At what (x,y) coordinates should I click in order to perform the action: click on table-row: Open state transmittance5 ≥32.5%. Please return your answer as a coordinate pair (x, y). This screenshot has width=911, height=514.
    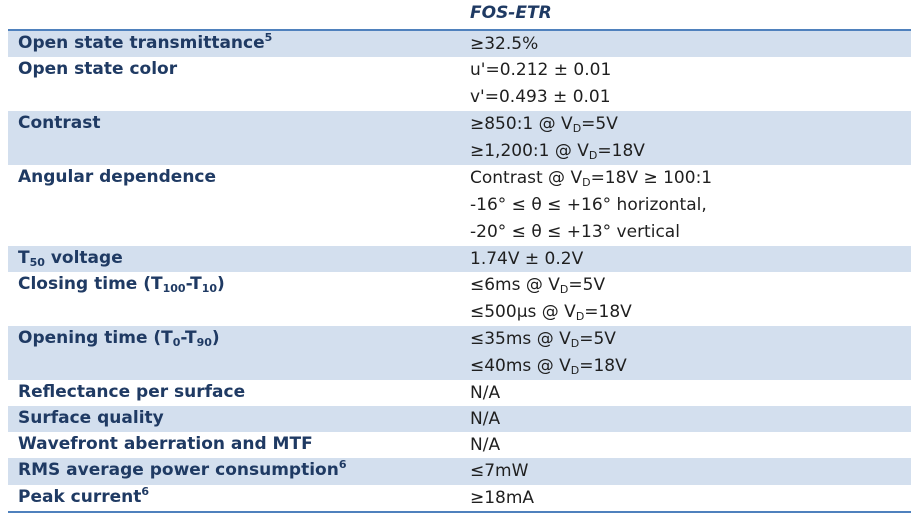
    Looking at the image, I should click on (459, 44).